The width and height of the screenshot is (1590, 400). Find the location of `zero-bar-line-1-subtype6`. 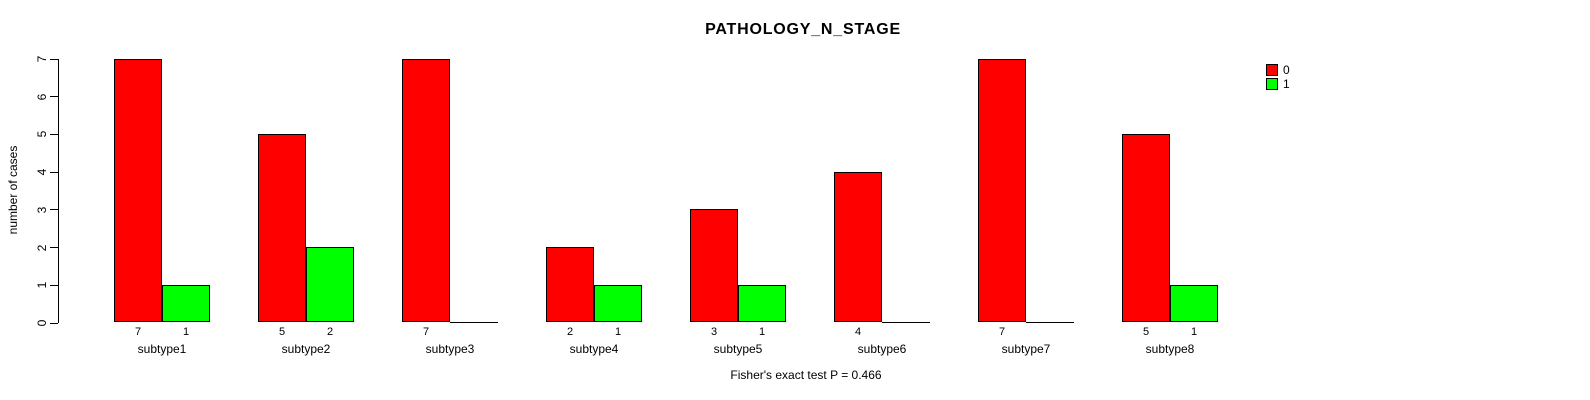

zero-bar-line-1-subtype6 is located at coordinates (906, 322).